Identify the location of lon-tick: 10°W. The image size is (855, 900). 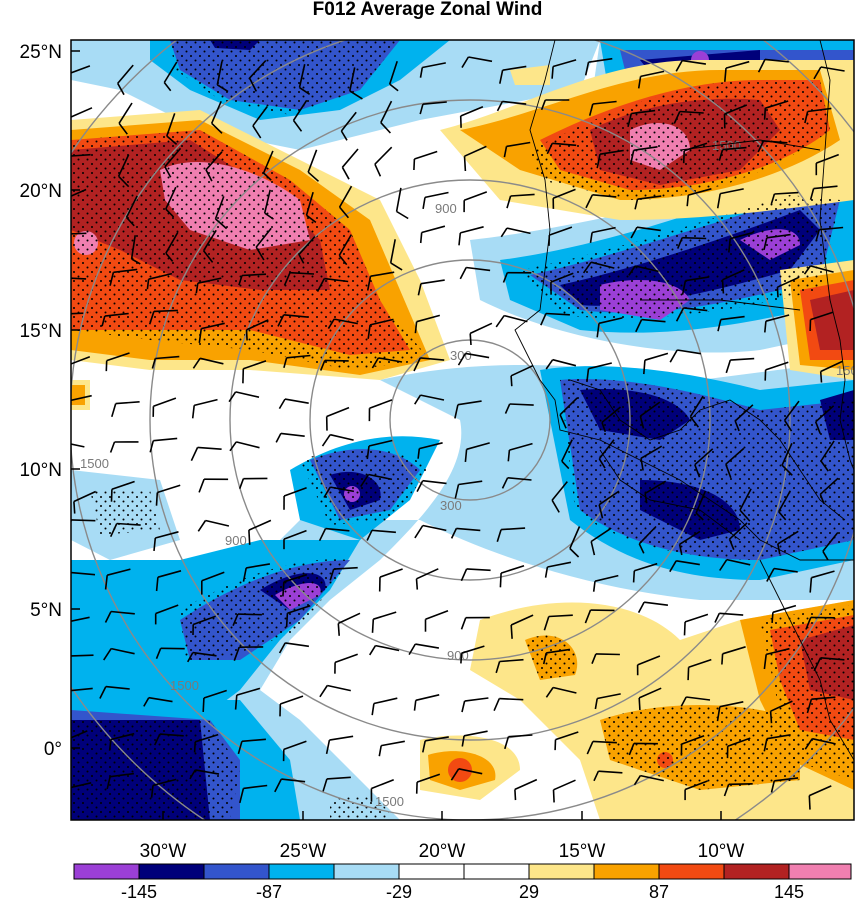
(721, 836).